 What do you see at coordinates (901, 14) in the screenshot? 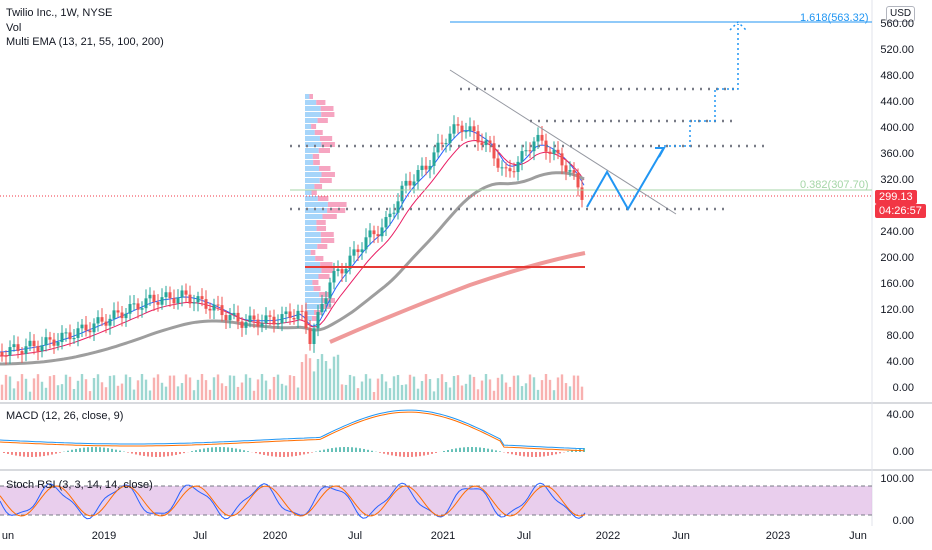
I see `currency-badge: USD` at bounding box center [901, 14].